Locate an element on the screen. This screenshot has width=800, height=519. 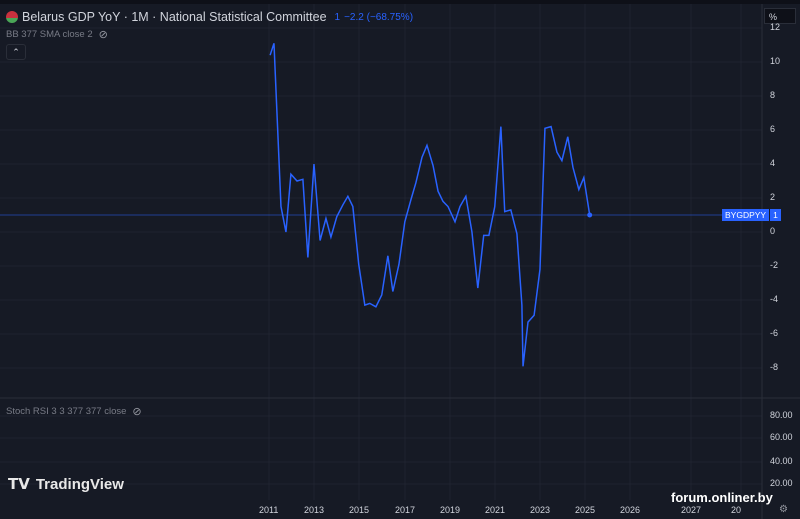
time-tick: 2013 is located at coordinates (314, 510).